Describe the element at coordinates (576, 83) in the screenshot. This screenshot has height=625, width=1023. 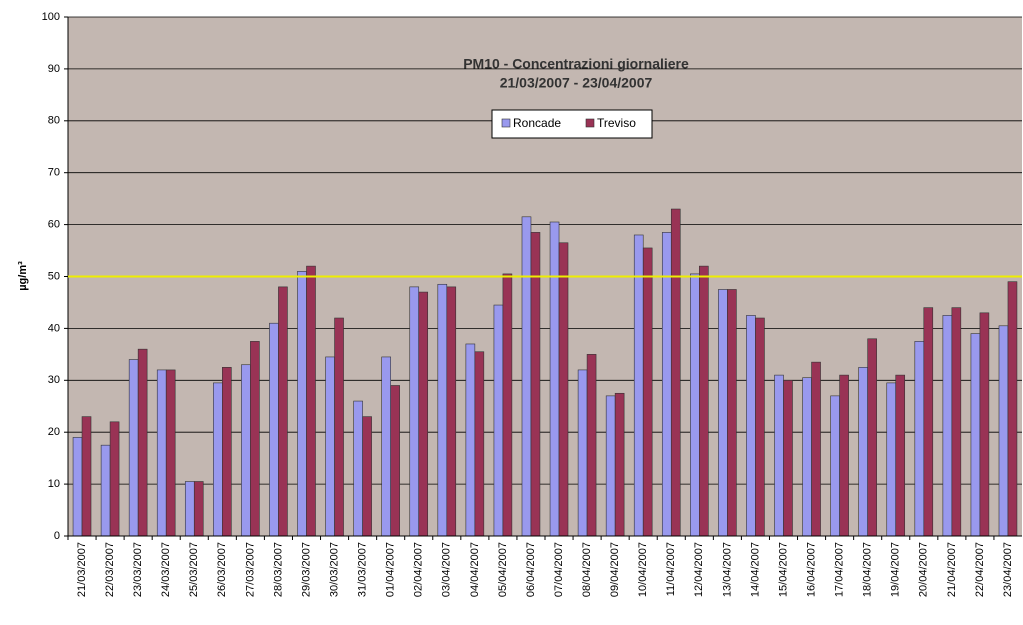
I see `chart-subtitle: 21/03/2007 - 23/04/2007` at that location.